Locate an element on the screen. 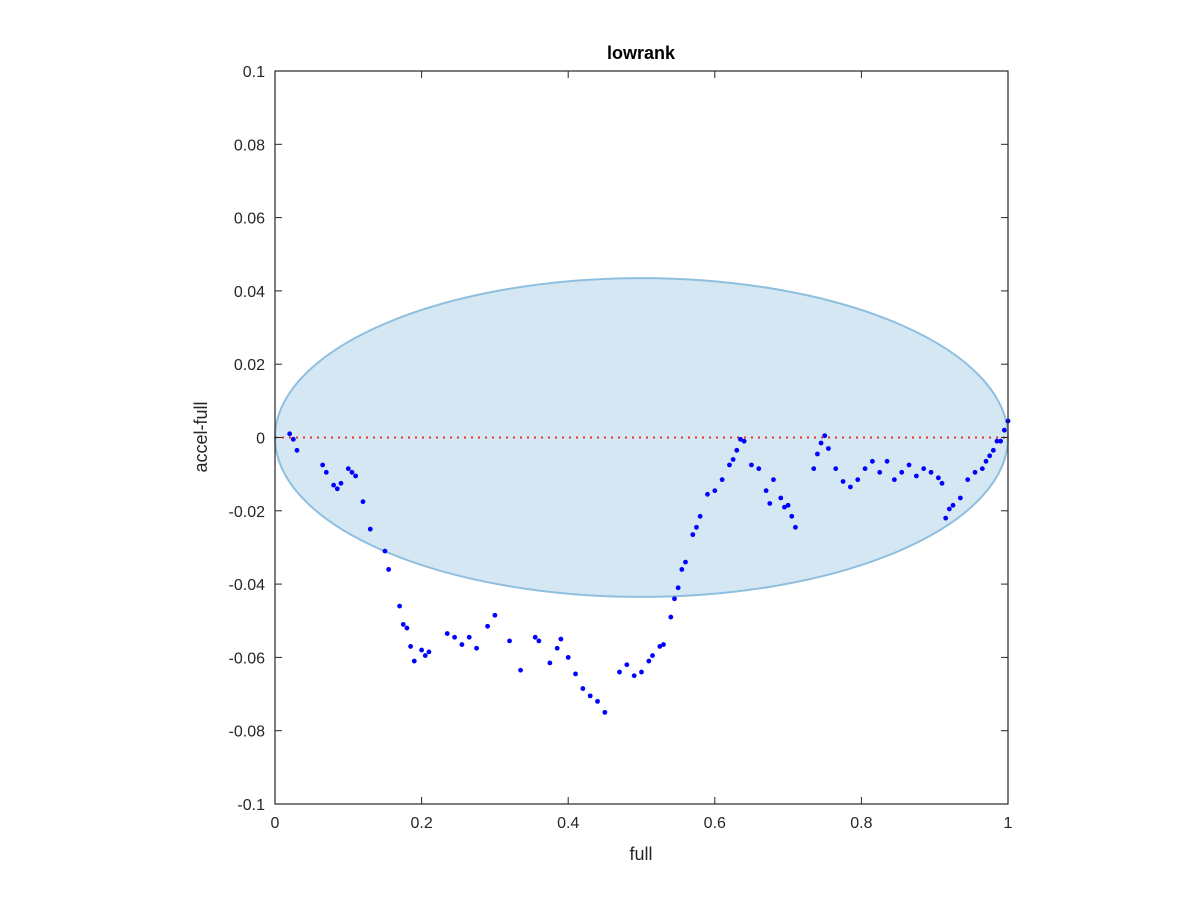 The image size is (1200, 900). y-tick-label: -0.08 is located at coordinates (247, 732).